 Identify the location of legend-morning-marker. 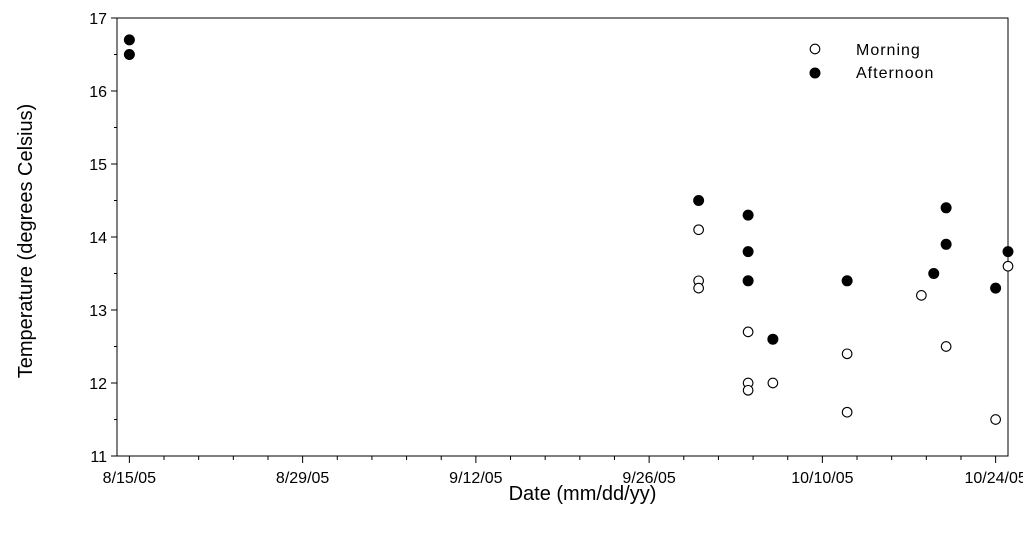
(815, 49).